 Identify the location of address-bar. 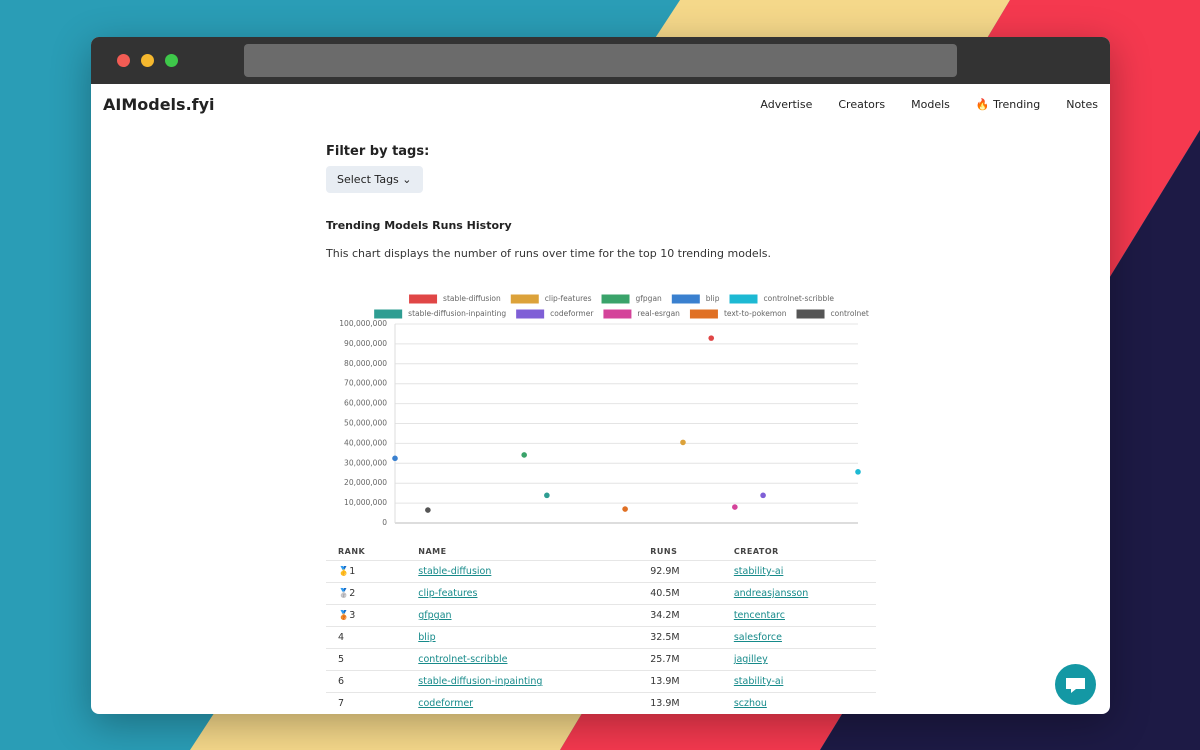
(600, 60).